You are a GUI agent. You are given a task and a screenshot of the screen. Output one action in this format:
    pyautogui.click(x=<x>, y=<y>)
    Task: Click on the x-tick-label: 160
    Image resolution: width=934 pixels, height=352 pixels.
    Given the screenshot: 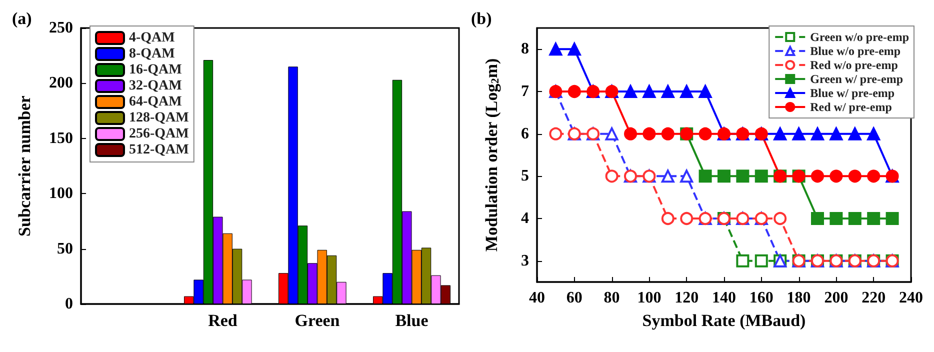 What is the action you would take?
    pyautogui.click(x=761, y=298)
    